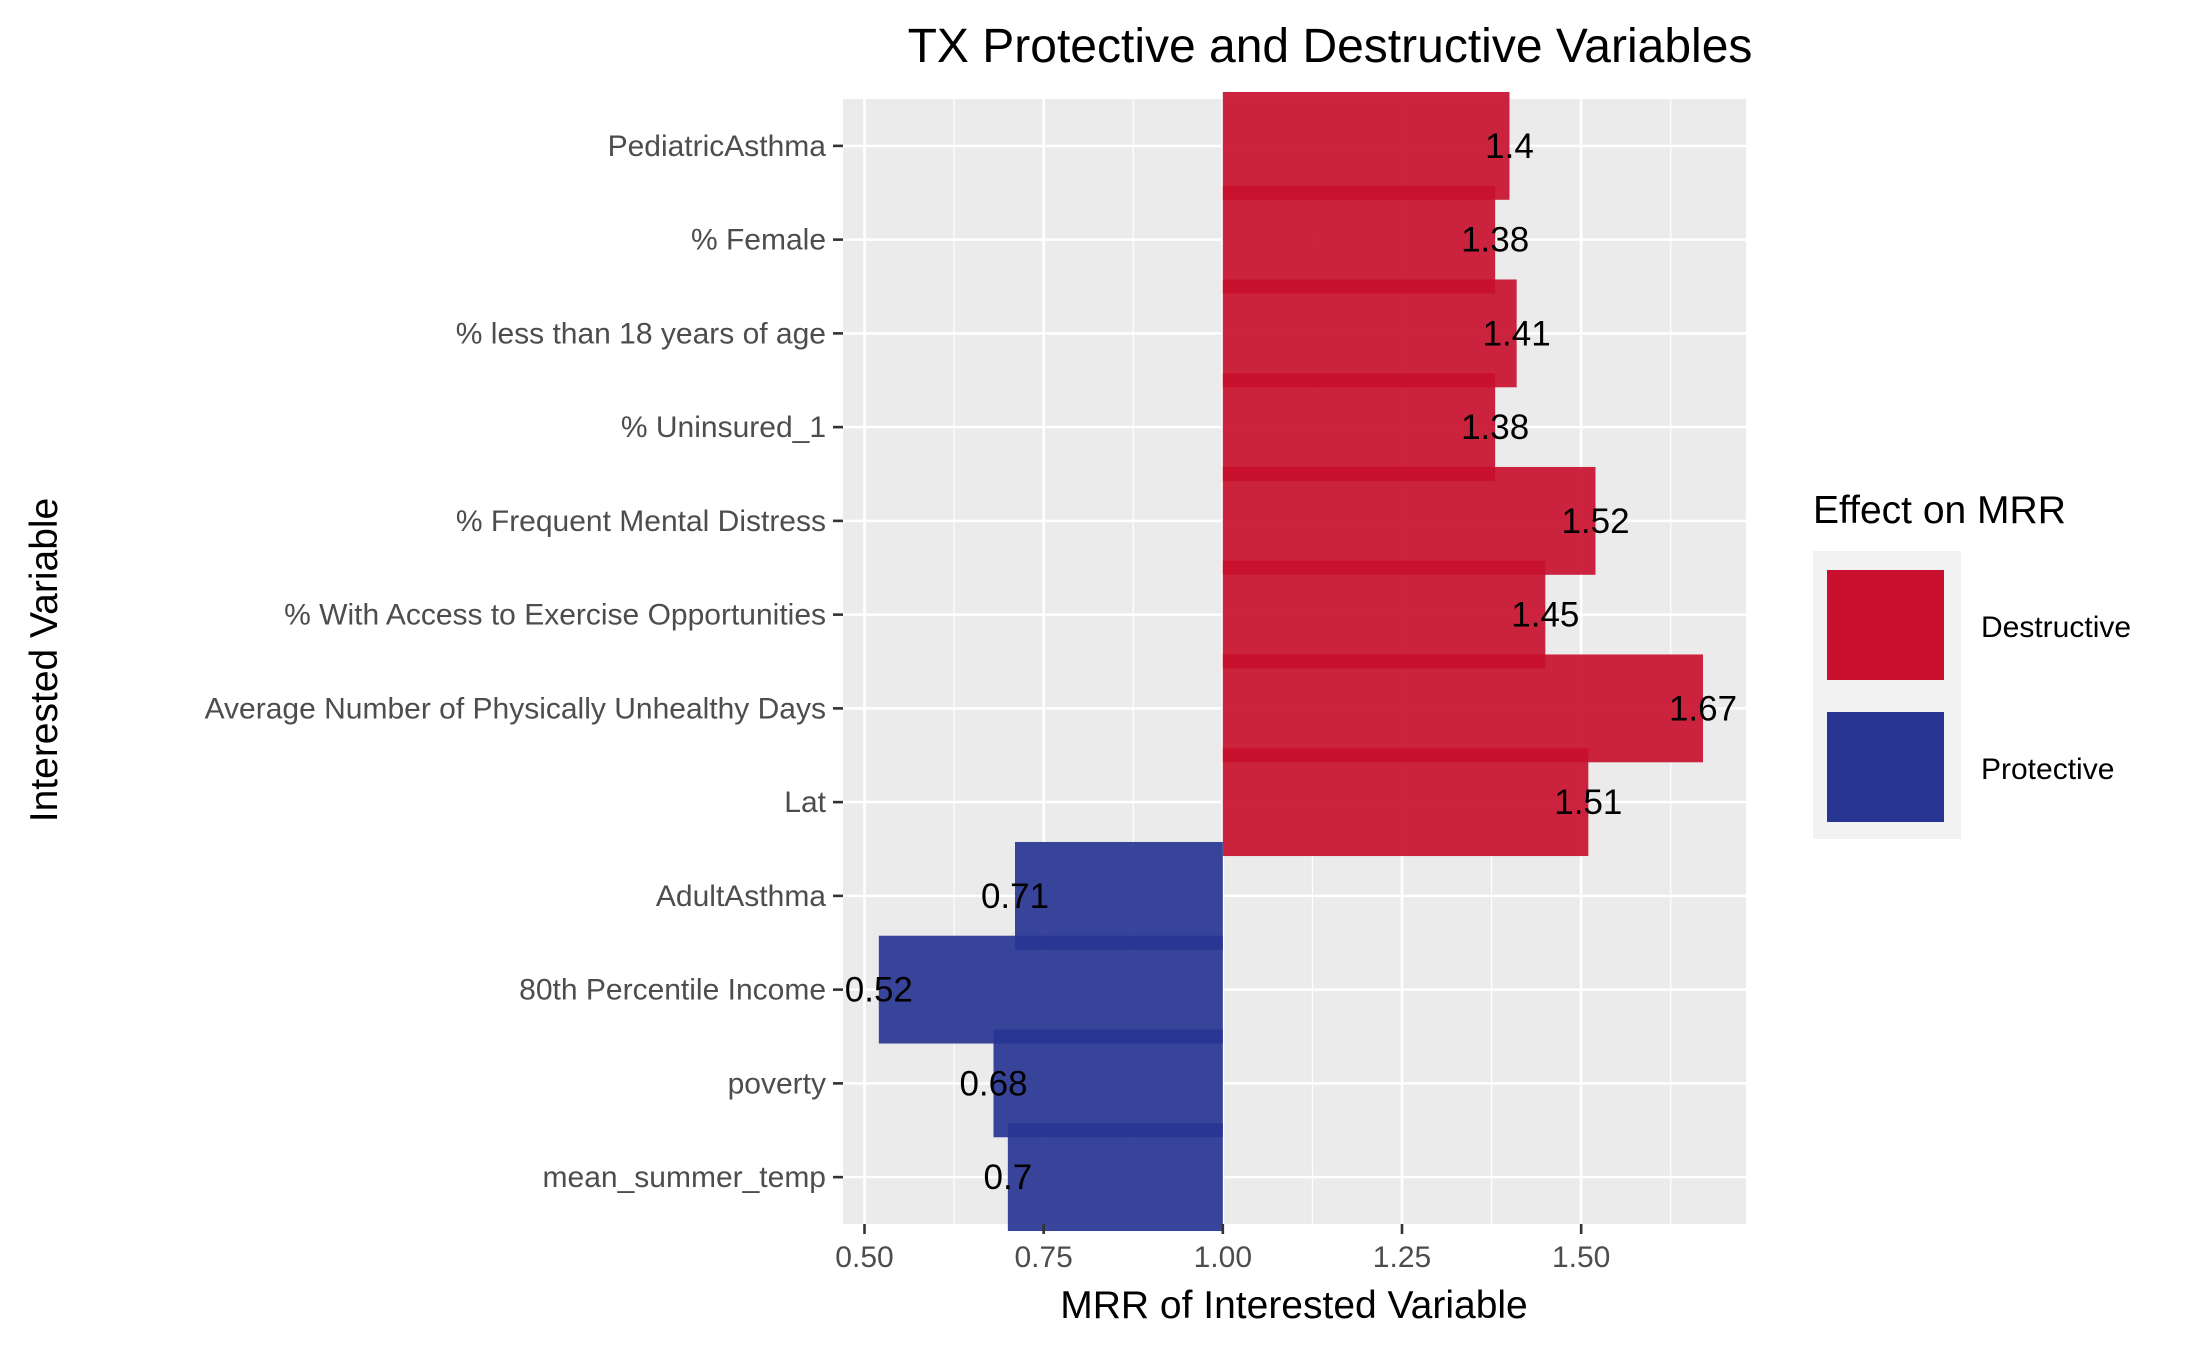 This screenshot has width=2187, height=1350. Describe the element at coordinates (1043, 1257) in the screenshot. I see `x-tick-label: 0.75` at that location.